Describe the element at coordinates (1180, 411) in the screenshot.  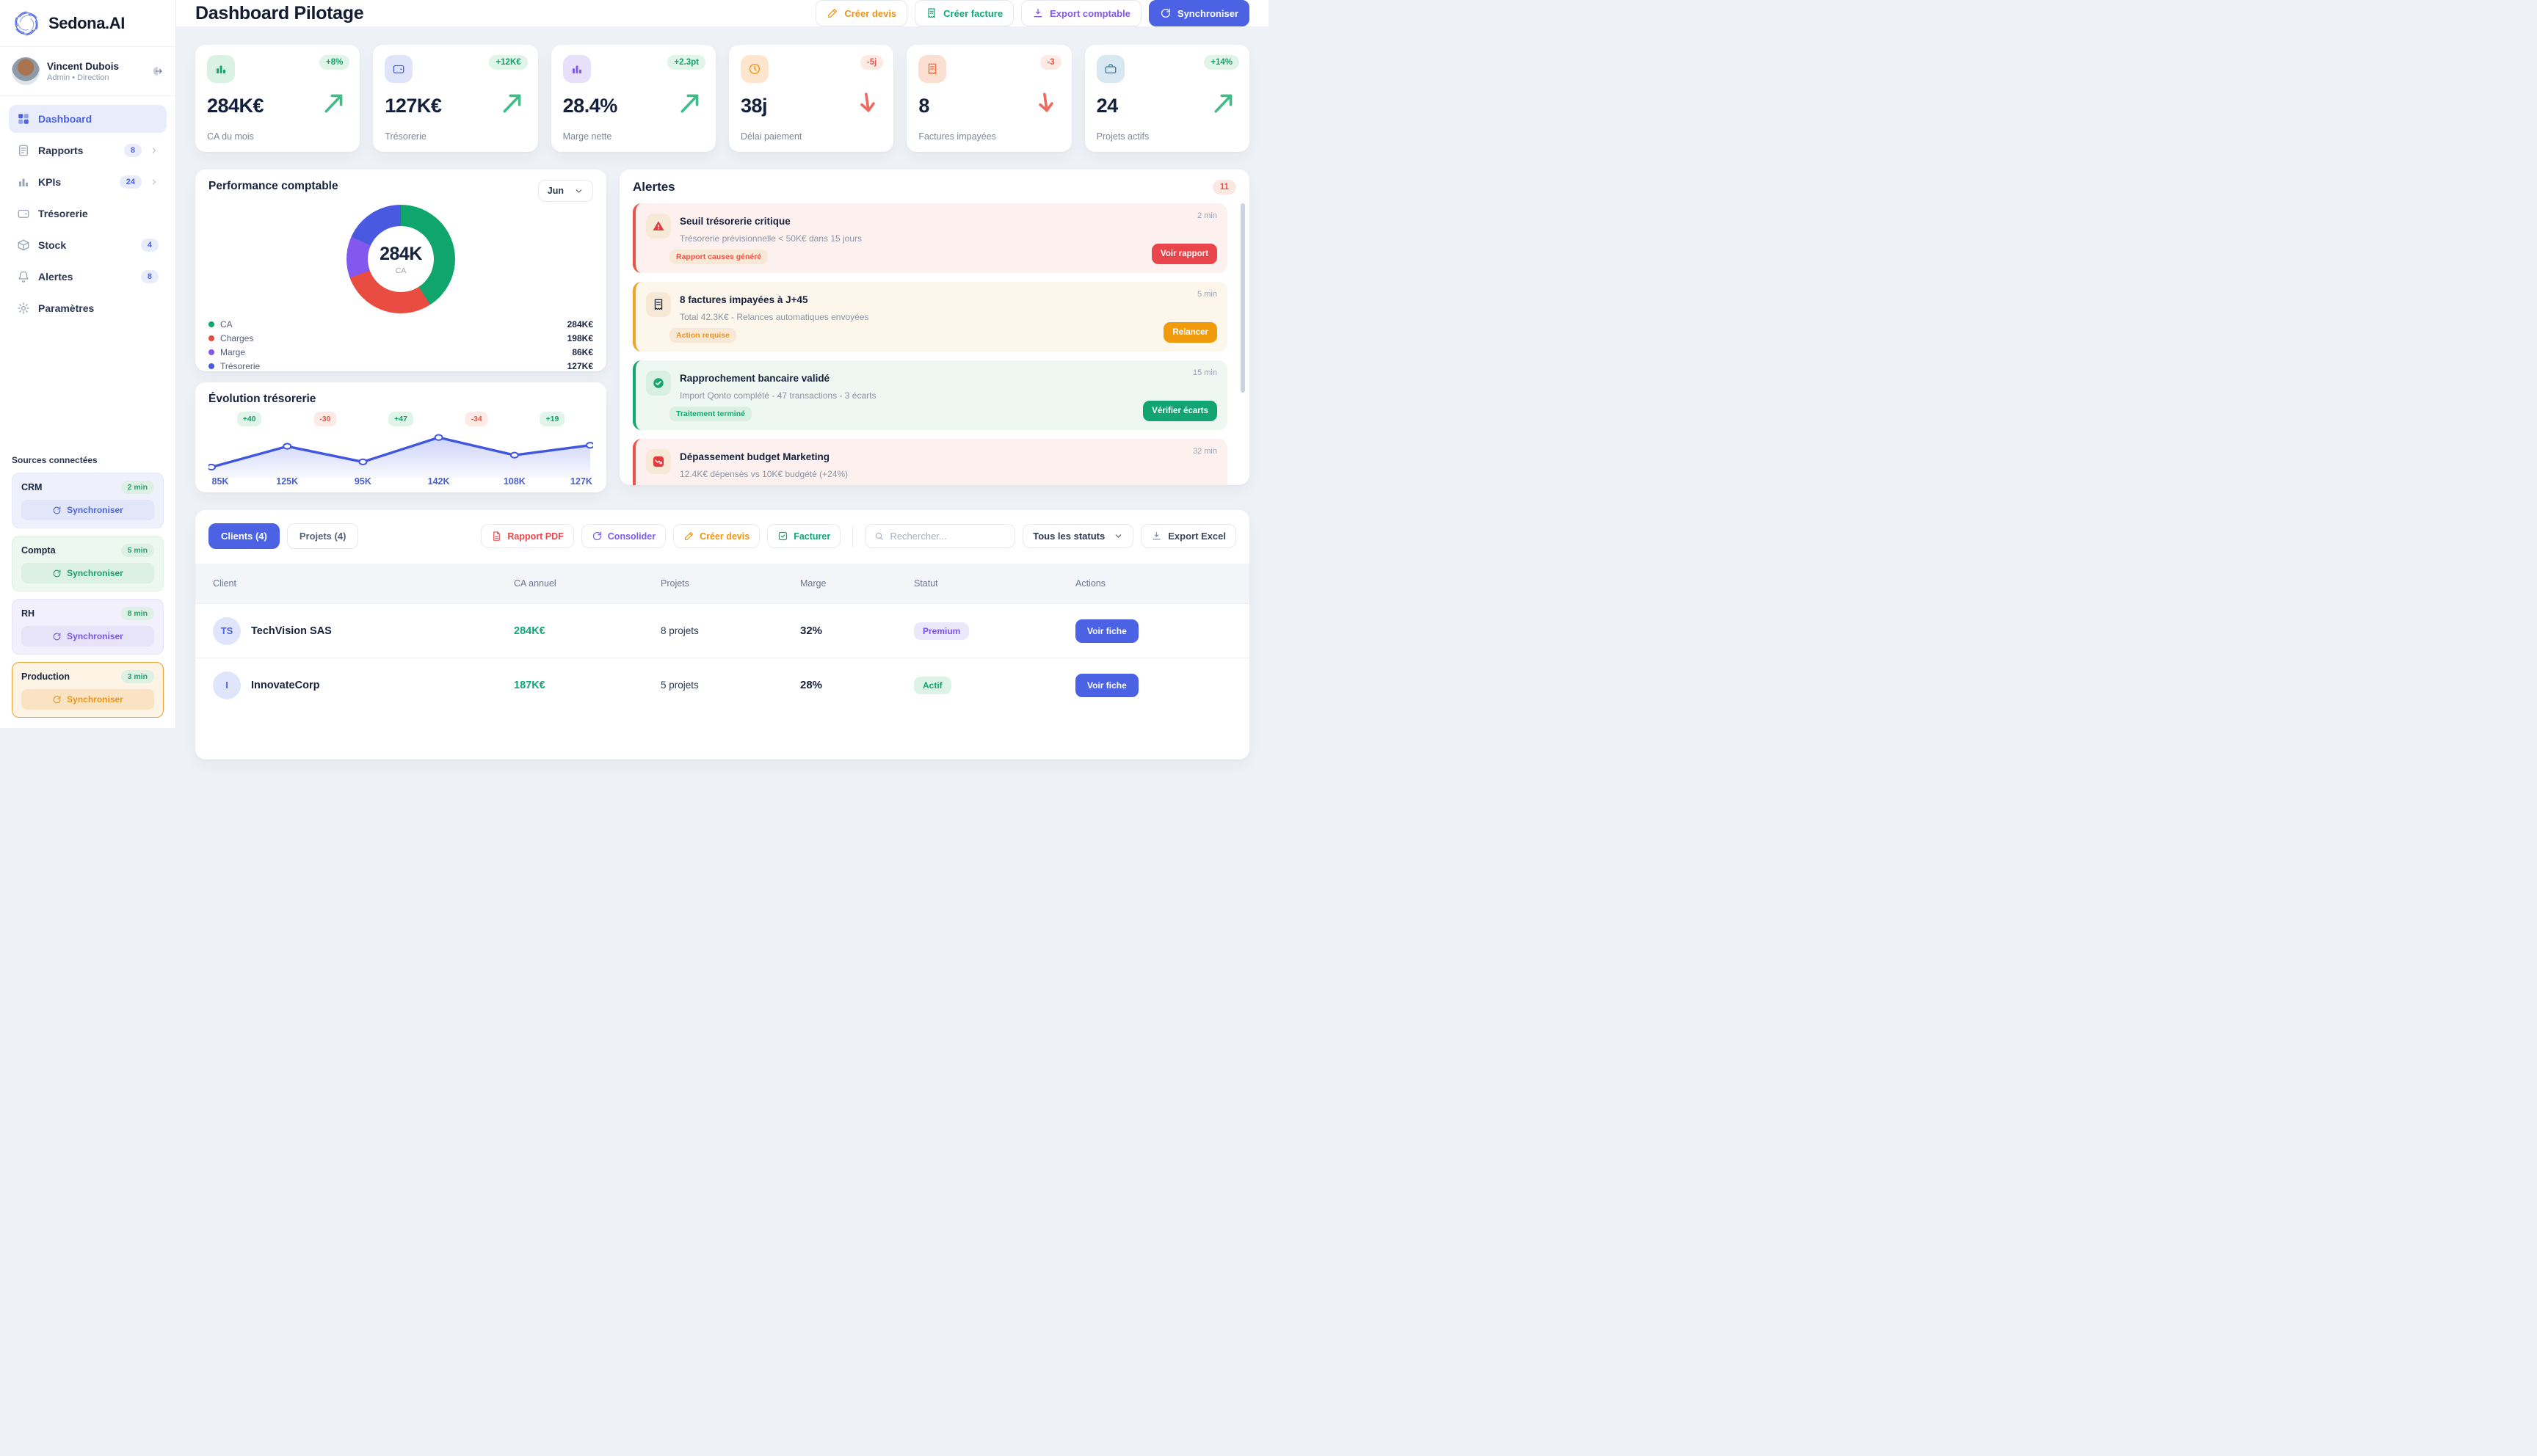
I see `alert-action-button: Vérifier écarts` at that location.